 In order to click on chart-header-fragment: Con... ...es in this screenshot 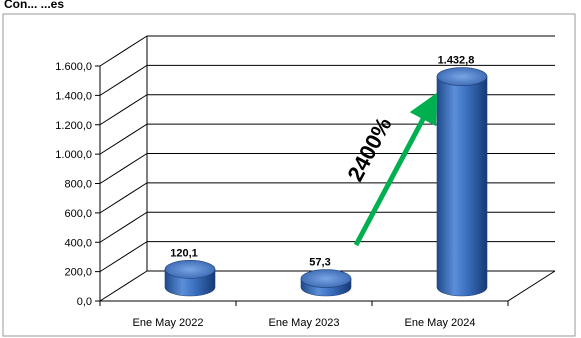, I will do `click(34, 5)`.